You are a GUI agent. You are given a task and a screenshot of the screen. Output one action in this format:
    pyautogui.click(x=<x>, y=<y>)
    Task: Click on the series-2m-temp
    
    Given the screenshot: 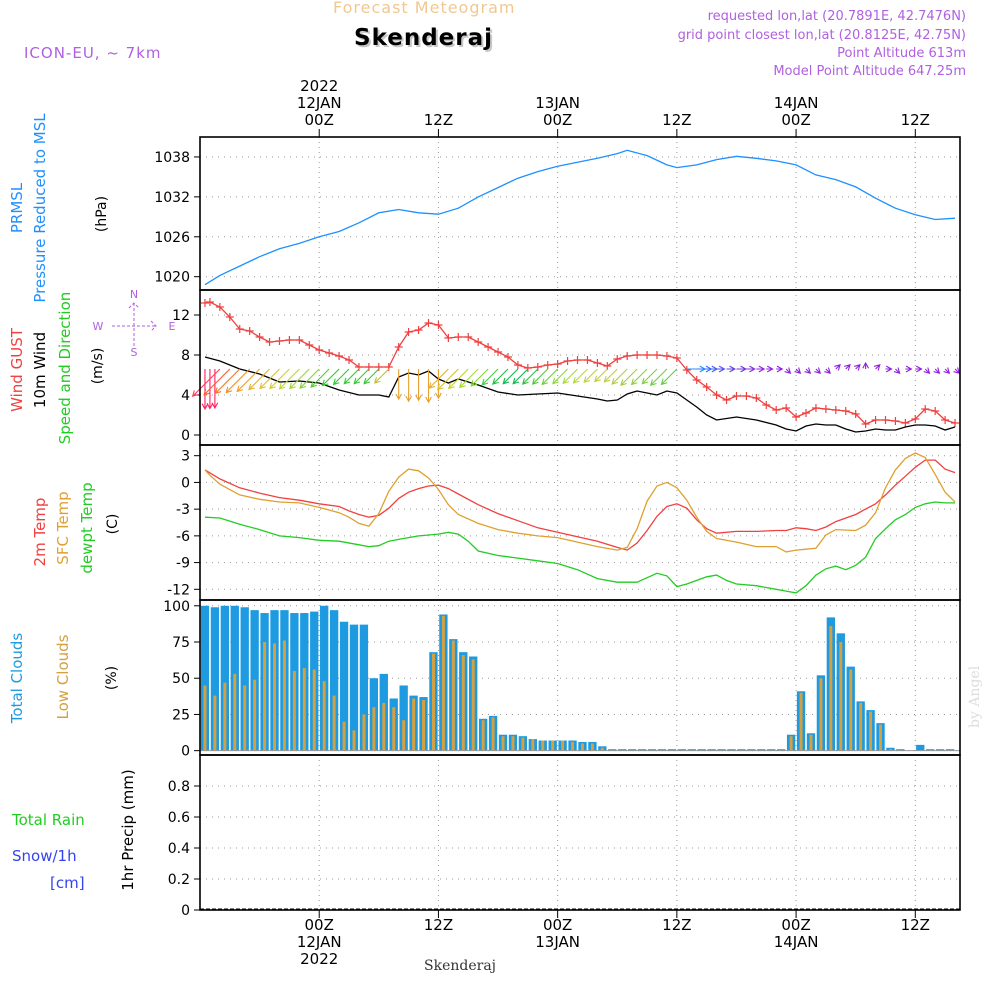 What is the action you would take?
    pyautogui.click(x=580, y=505)
    